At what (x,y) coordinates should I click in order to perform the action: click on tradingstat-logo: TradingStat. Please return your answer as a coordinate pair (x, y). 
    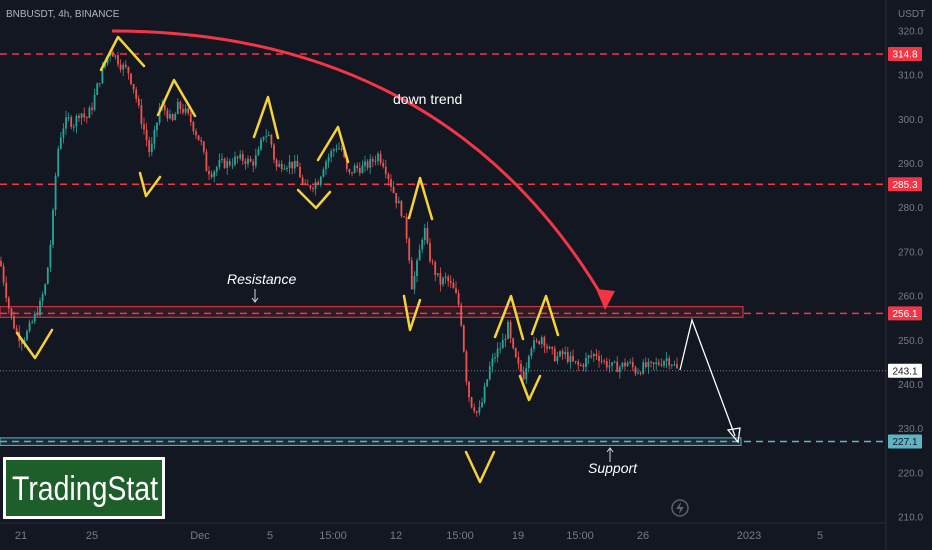
    Looking at the image, I should click on (84, 488).